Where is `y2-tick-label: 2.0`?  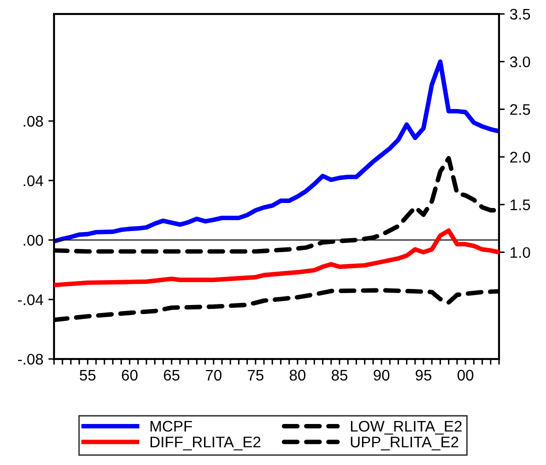 y2-tick-label: 2.0 is located at coordinates (520, 157).